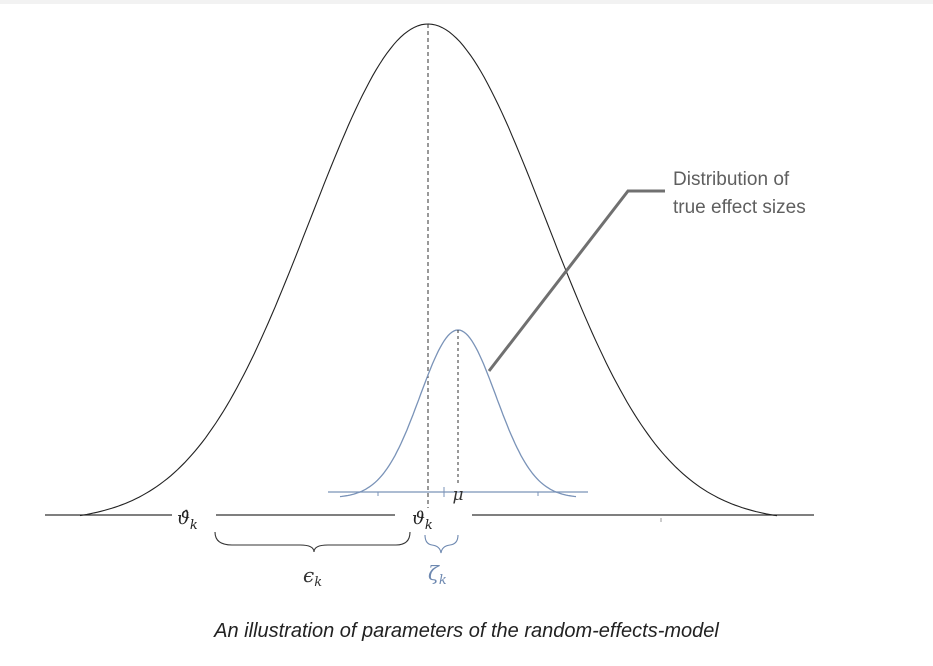 The image size is (933, 666). I want to click on epsilon-brace, so click(312, 542).